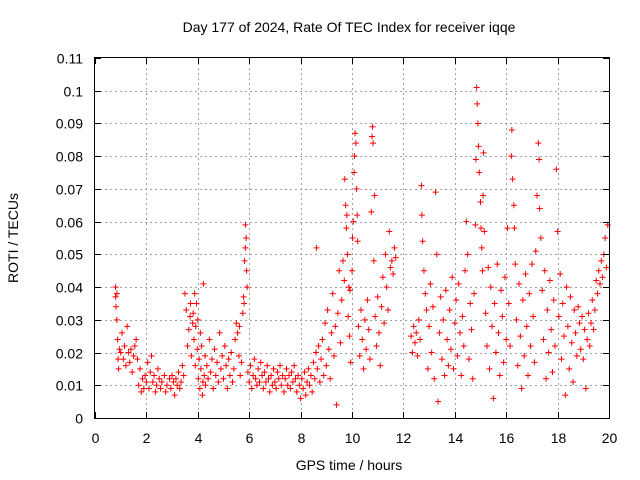 This screenshot has width=640, height=480. Describe the element at coordinates (456, 438) in the screenshot. I see `x-tick-label: 14` at that location.